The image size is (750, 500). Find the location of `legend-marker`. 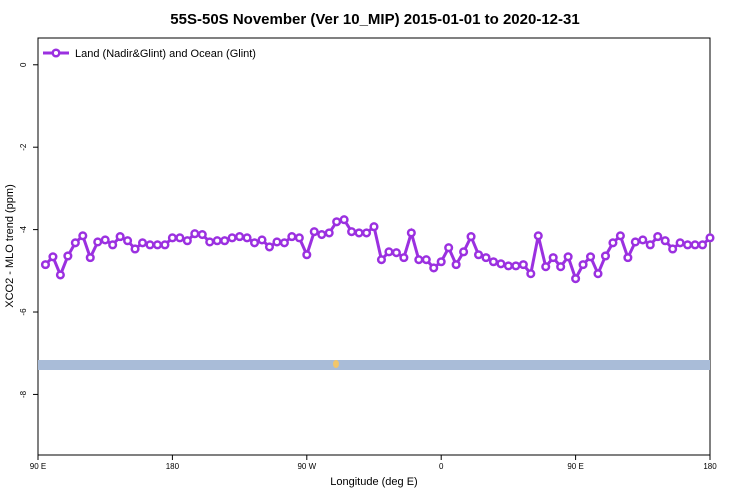

legend-marker is located at coordinates (56, 53).